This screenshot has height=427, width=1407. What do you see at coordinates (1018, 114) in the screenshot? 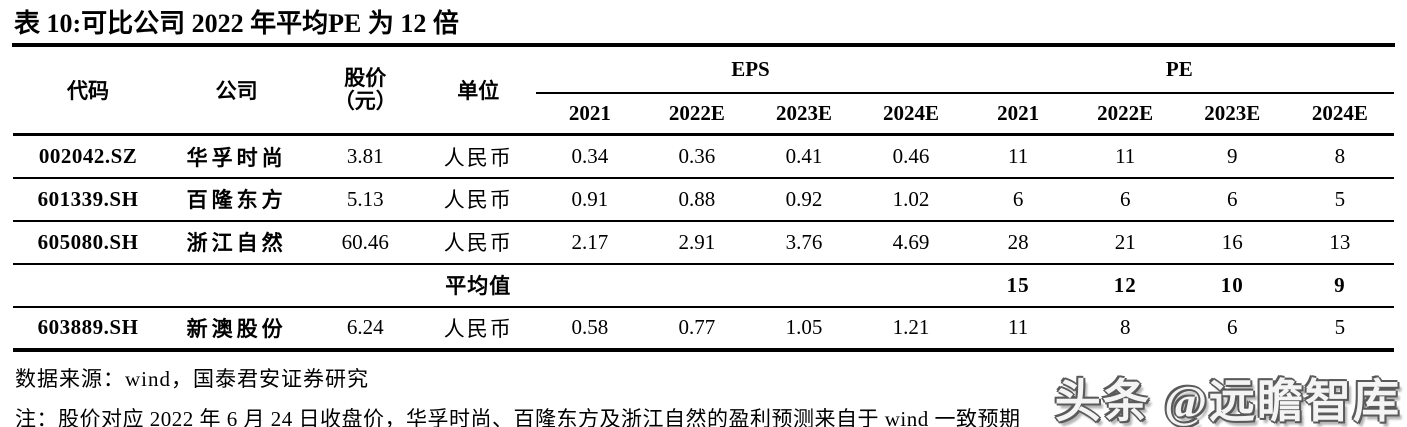
I see `header-pe-2021: 2021` at bounding box center [1018, 114].